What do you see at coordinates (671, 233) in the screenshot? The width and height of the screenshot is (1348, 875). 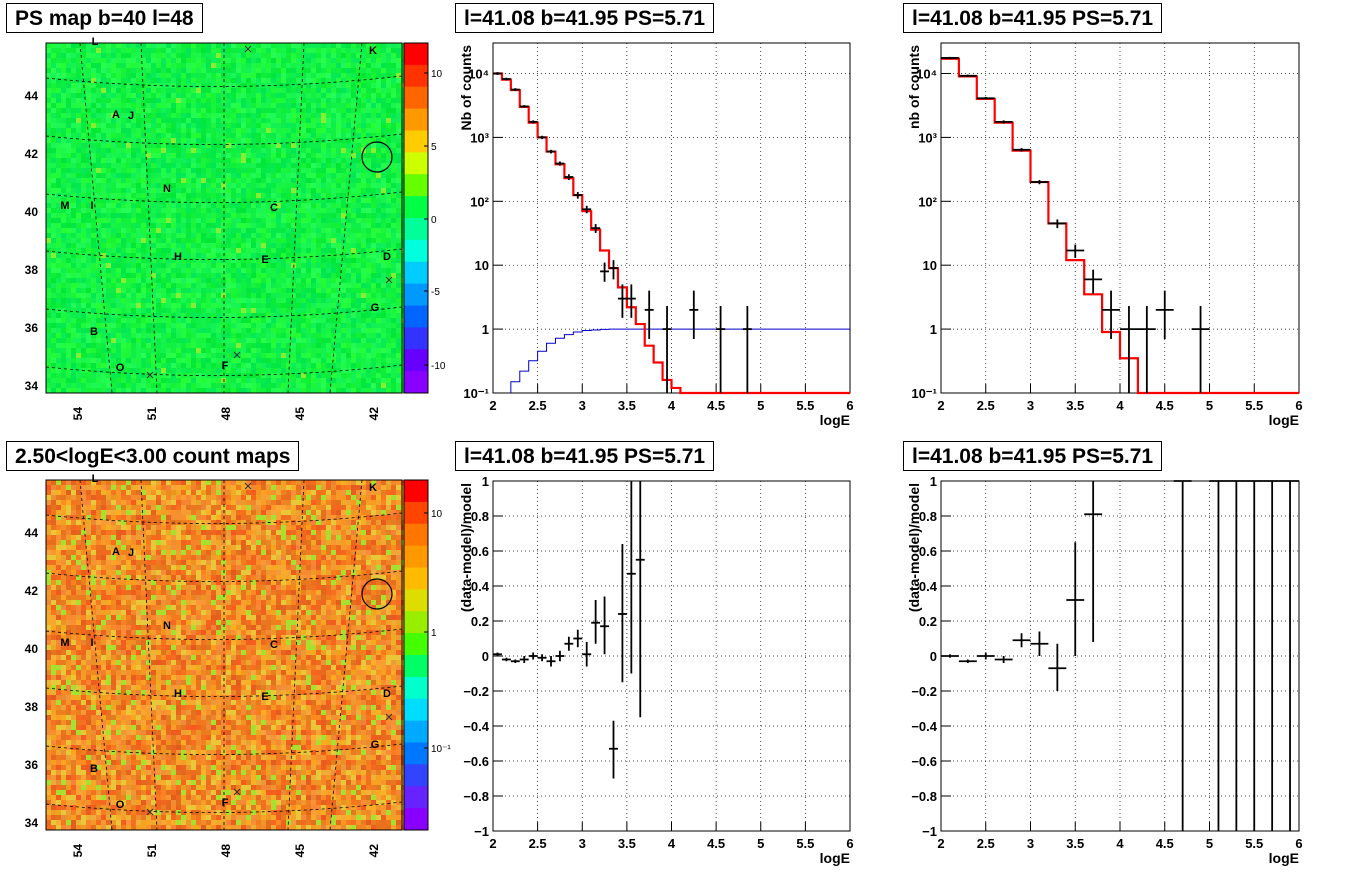 I see `model-histogram` at bounding box center [671, 233].